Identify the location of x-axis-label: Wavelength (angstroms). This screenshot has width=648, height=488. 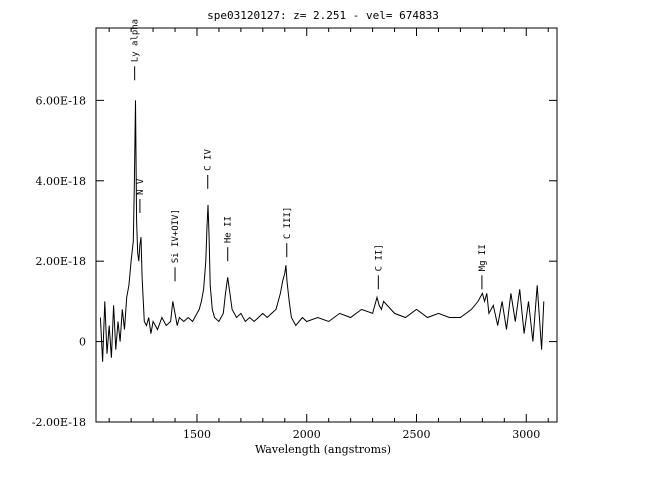
(323, 449).